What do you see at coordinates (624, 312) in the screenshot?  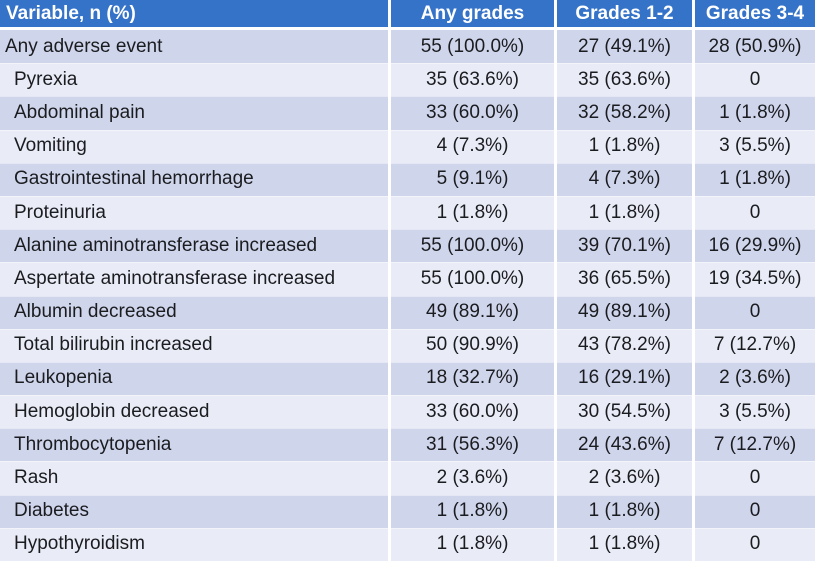 I see `grades-1-2-cell: 49 (89.1%)` at bounding box center [624, 312].